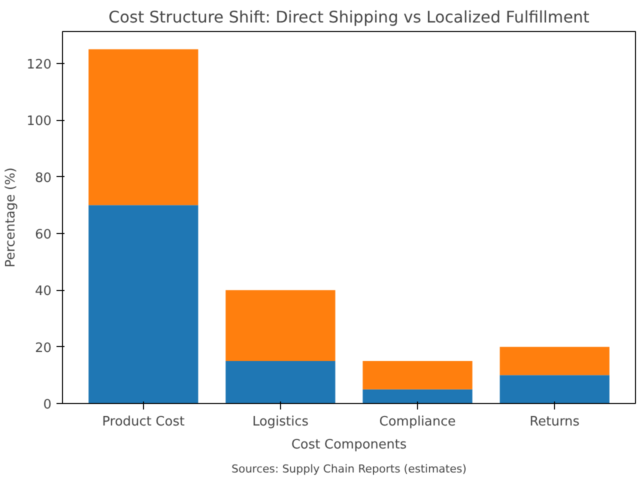 The height and width of the screenshot is (480, 640). I want to click on y-tick-label: 40, so click(43, 292).